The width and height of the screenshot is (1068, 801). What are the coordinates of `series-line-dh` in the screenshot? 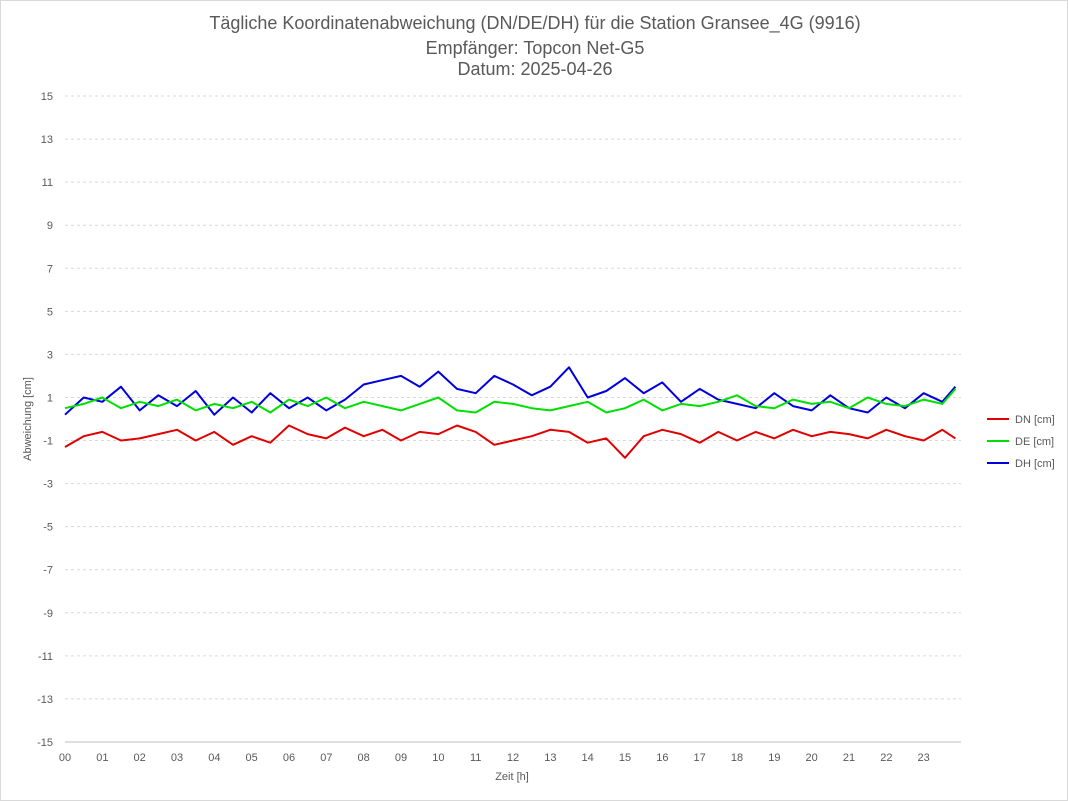 It's located at (510, 391).